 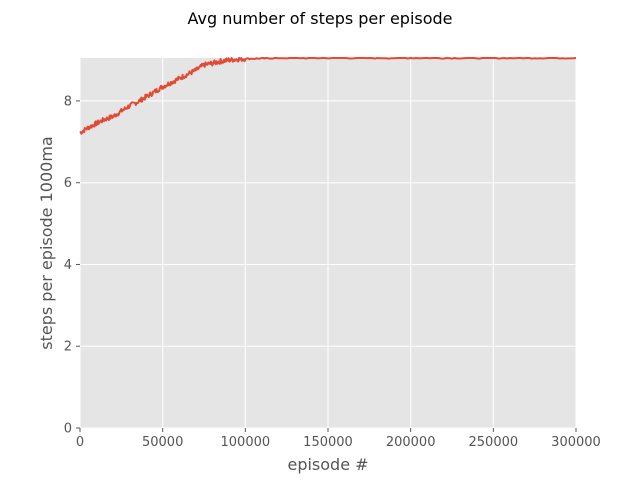 What do you see at coordinates (328, 442) in the screenshot?
I see `x-tick-label: 150000` at bounding box center [328, 442].